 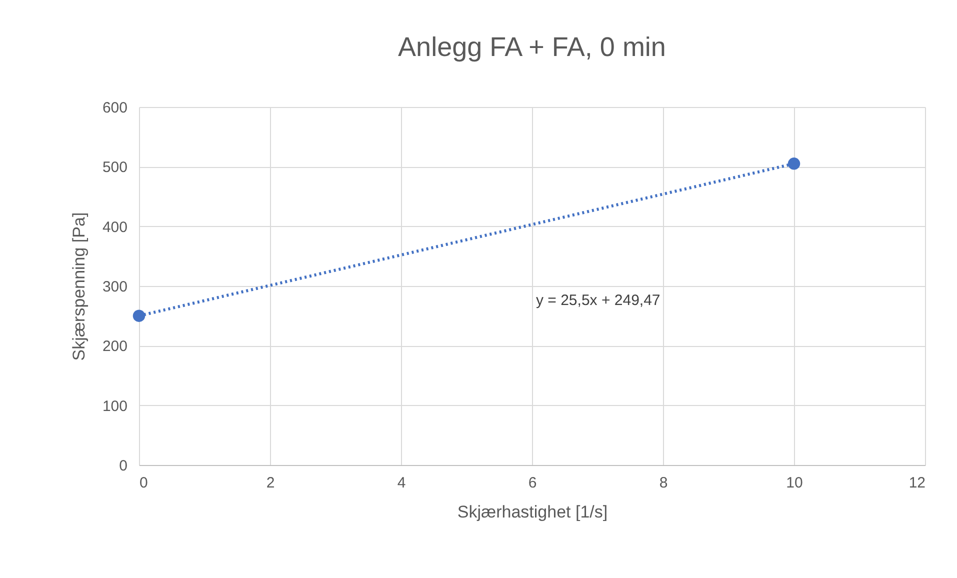 What do you see at coordinates (115, 167) in the screenshot?
I see `y-tick-label: 500` at bounding box center [115, 167].